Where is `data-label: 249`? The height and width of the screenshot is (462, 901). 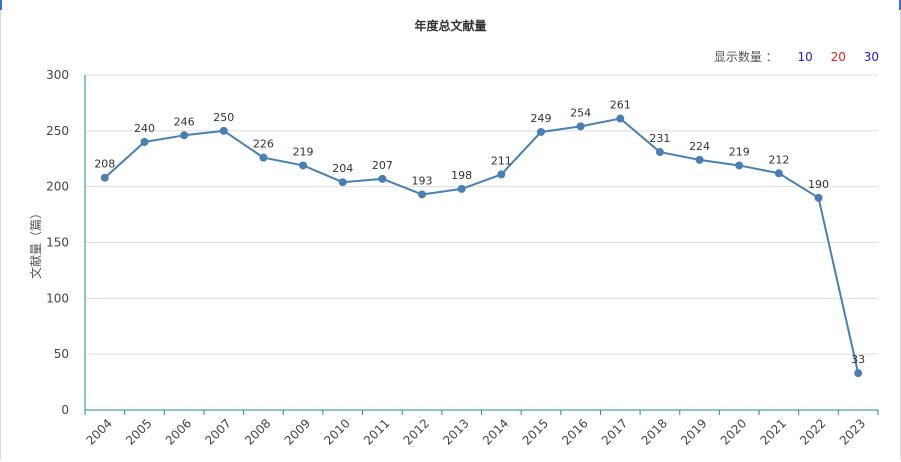
data-label: 249 is located at coordinates (540, 118).